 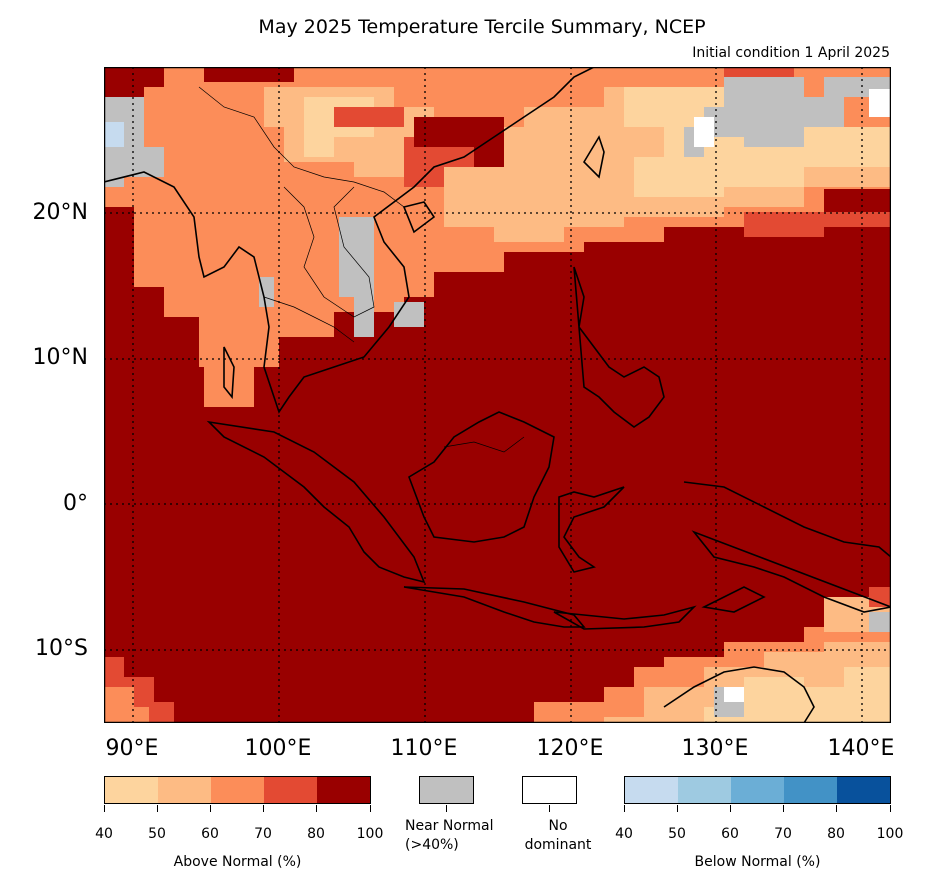 I want to click on below-normal-title: Below Normal (%), so click(x=757, y=862).